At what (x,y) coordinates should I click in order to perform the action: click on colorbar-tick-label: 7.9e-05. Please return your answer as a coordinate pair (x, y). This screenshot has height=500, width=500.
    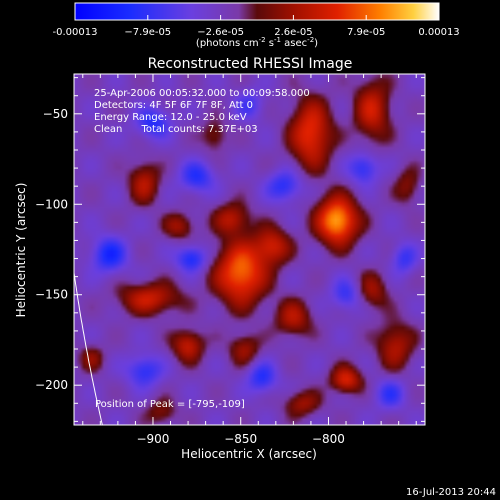
    Looking at the image, I should click on (366, 32).